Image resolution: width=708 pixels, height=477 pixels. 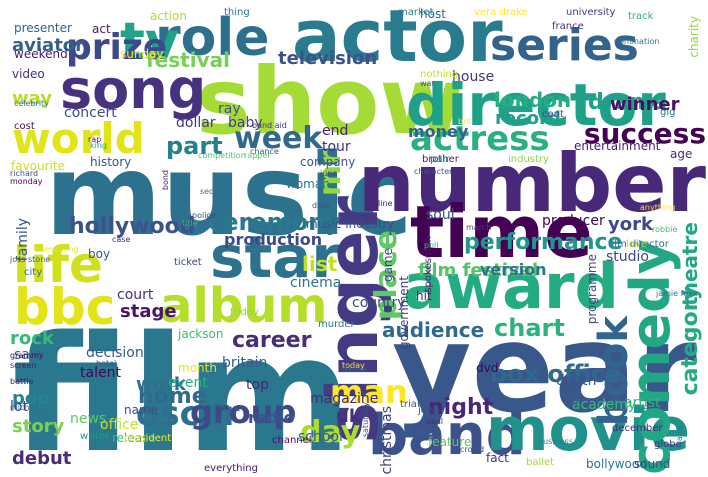 I want to click on word-decision: decision, so click(x=115, y=353).